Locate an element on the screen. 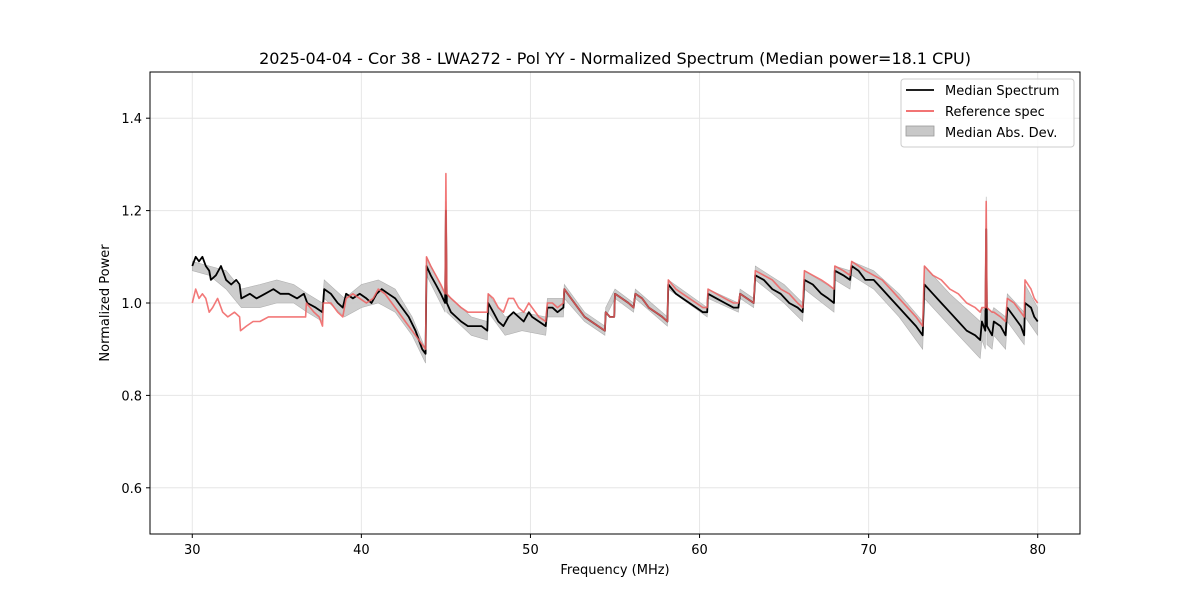 The width and height of the screenshot is (1200, 600). x-tick-label: 40 is located at coordinates (361, 550).